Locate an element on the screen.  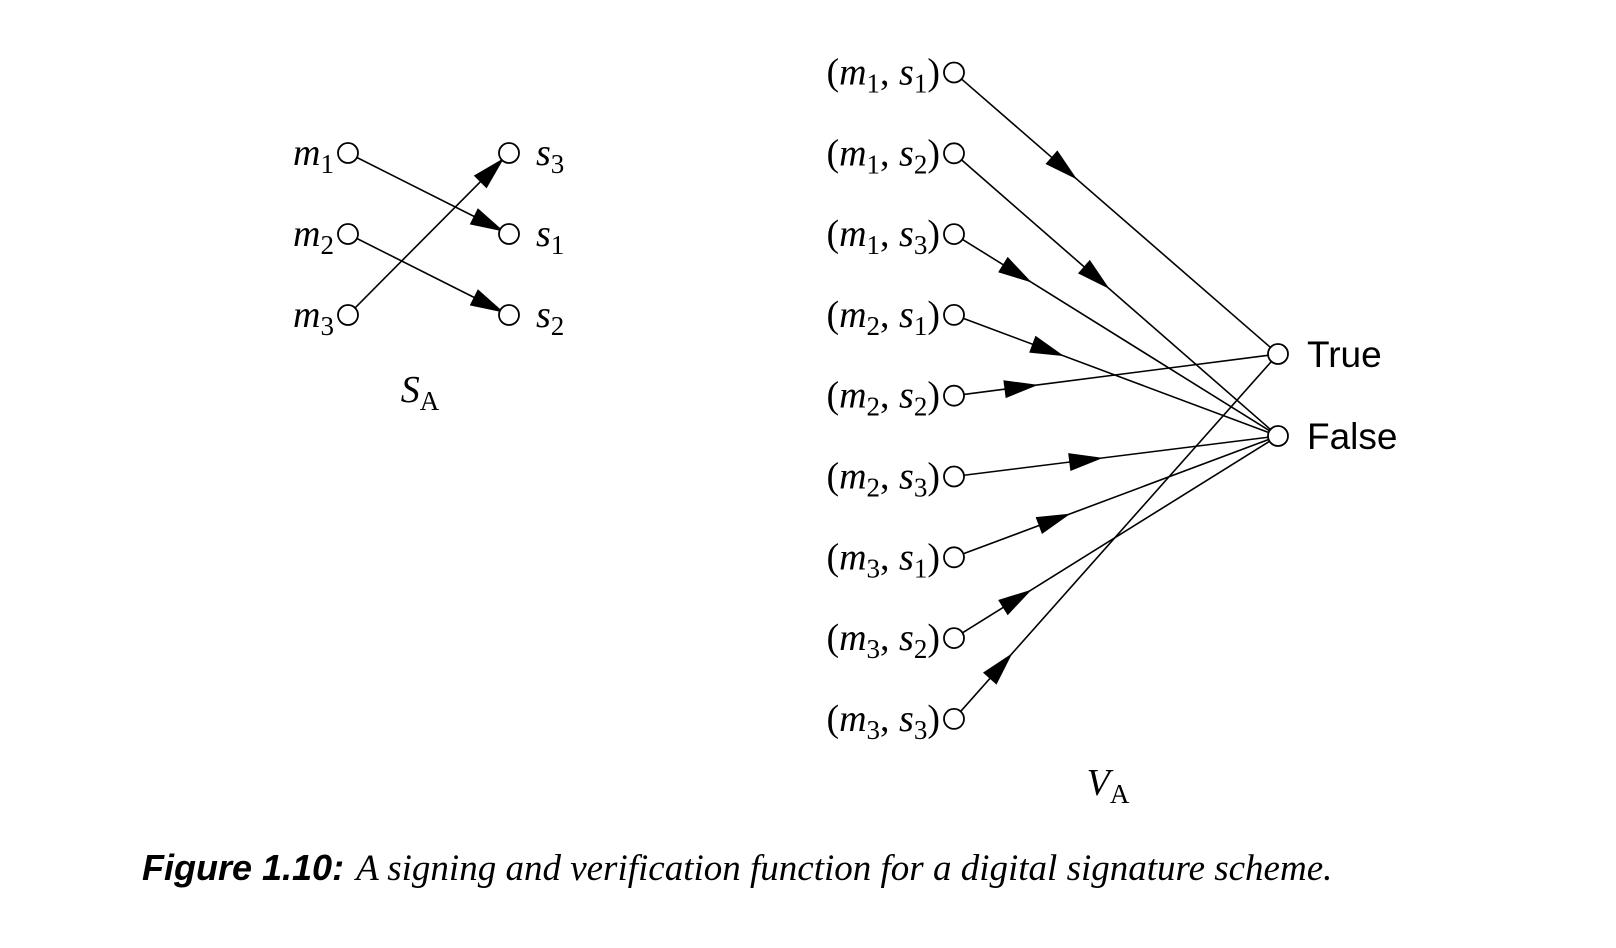
math-label: (m3, s2) is located at coordinates (883, 640).